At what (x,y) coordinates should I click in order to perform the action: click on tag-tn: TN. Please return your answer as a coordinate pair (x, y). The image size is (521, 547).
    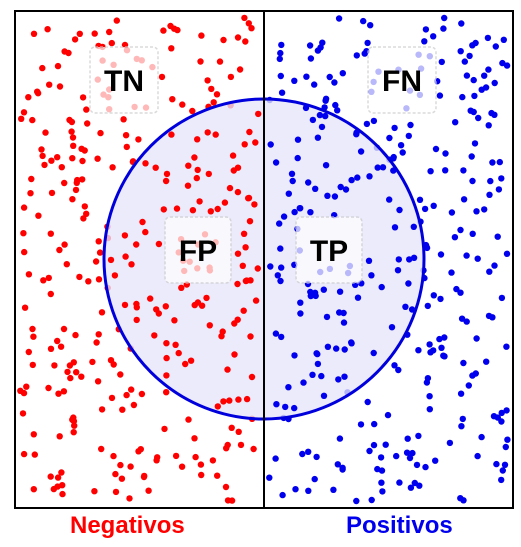
    Looking at the image, I should click on (124, 80).